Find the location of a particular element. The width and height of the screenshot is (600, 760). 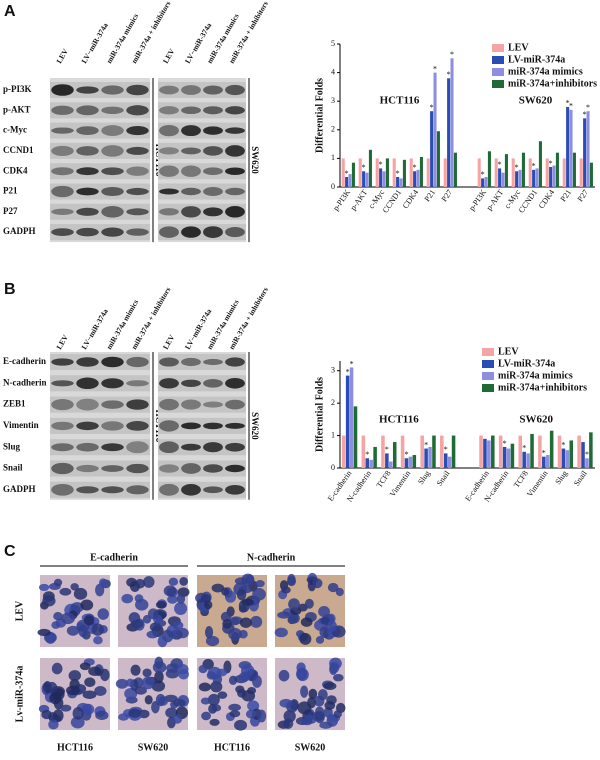

y-tick-label: 3 is located at coordinates (333, 100).